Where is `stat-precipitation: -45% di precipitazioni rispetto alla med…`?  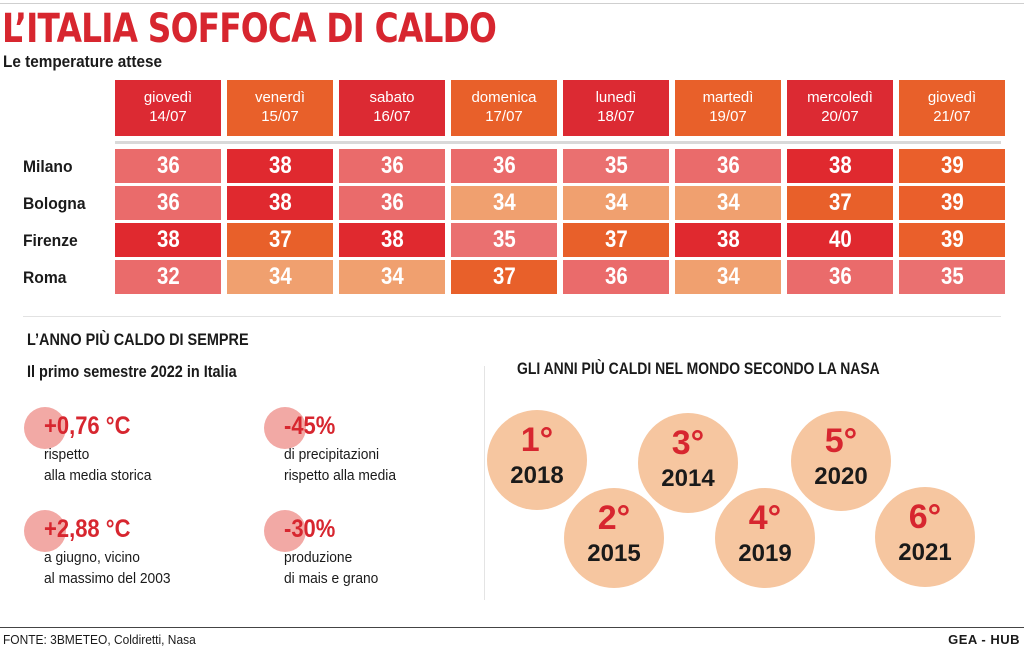 stat-precipitation: -45% di precipitazioni rispetto alla med… is located at coordinates (374, 452).